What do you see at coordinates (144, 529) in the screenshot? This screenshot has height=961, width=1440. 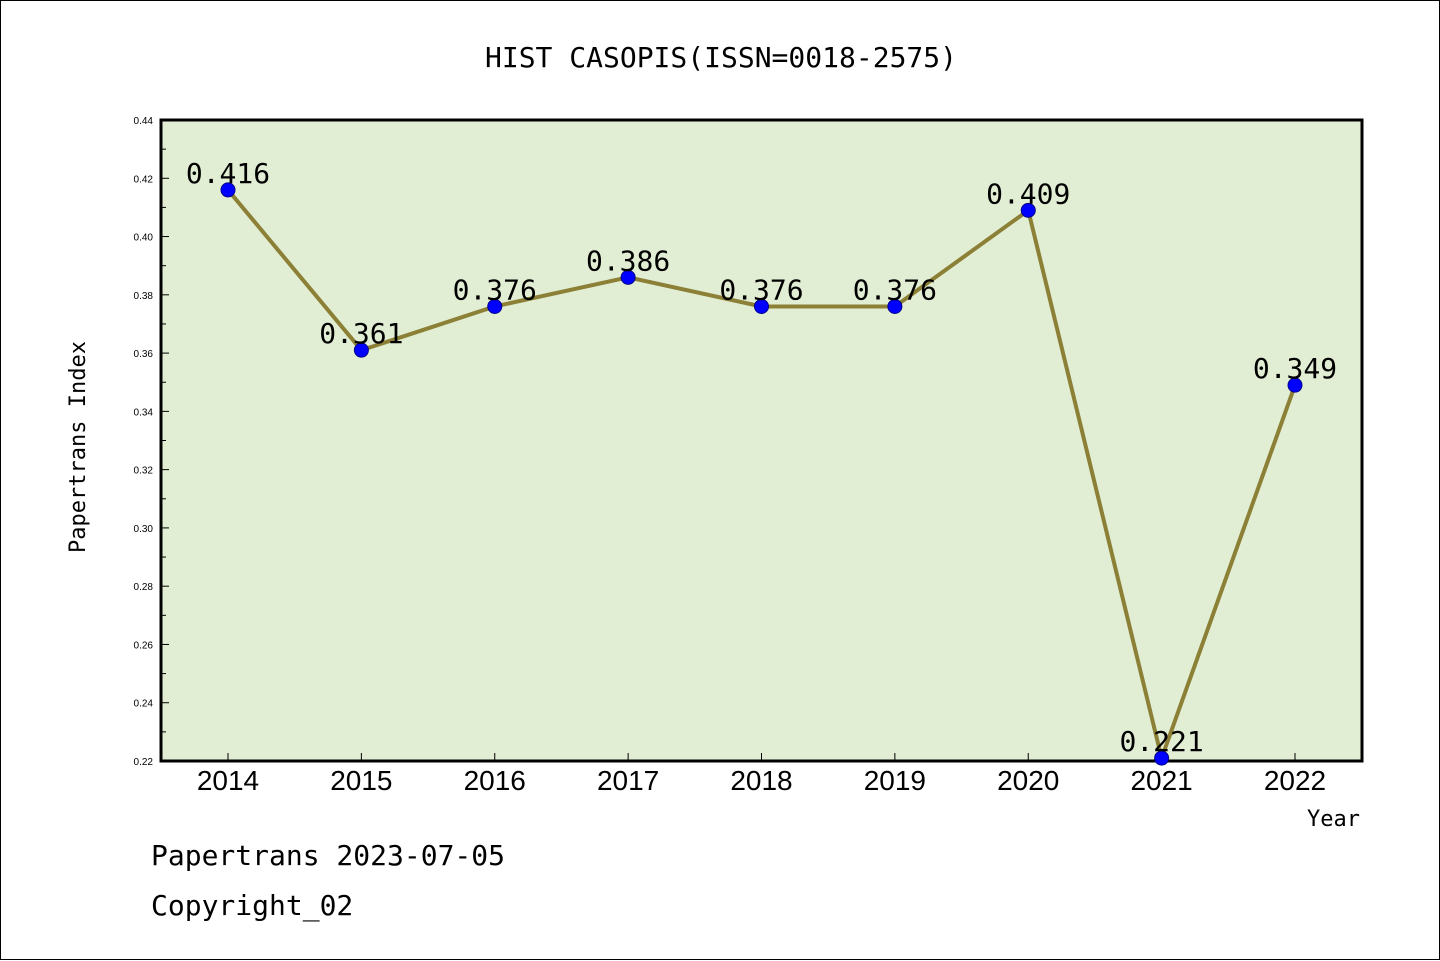 I see `y-tick-label: 0.30` at bounding box center [144, 529].